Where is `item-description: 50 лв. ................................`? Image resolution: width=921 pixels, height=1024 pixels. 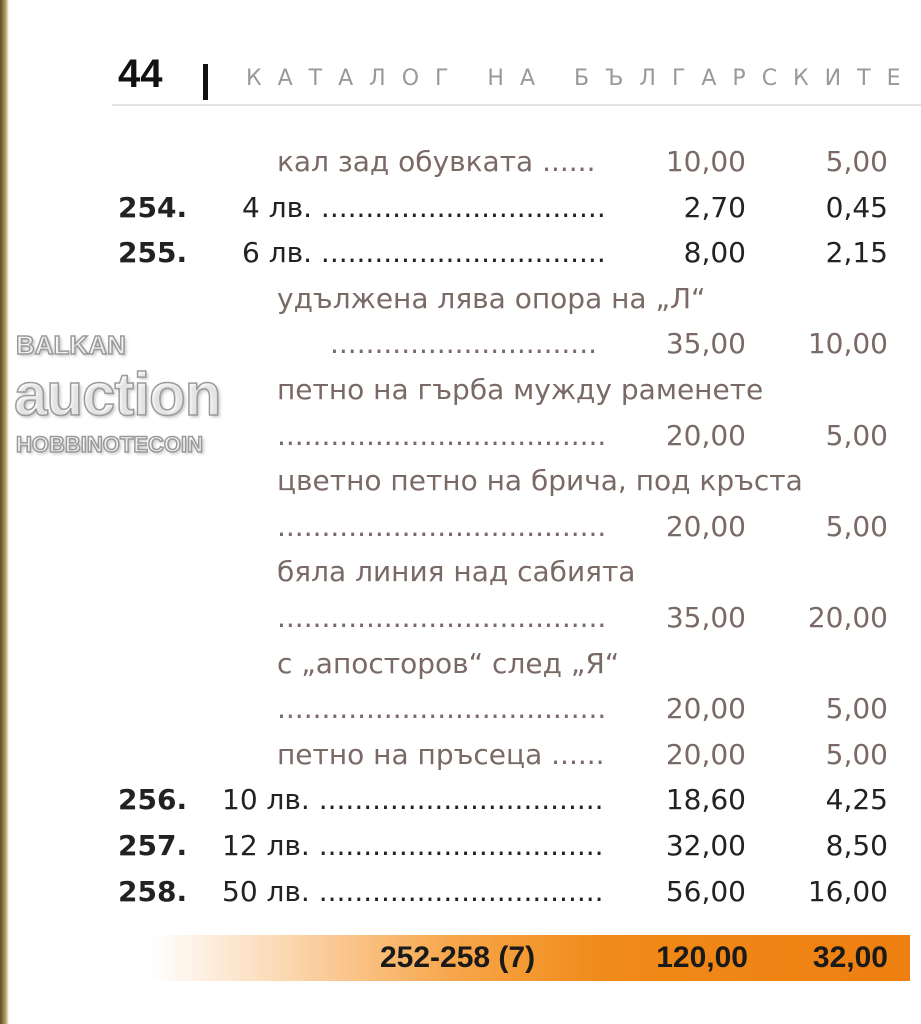
item-description: 50 лв. ................................ is located at coordinates (413, 891).